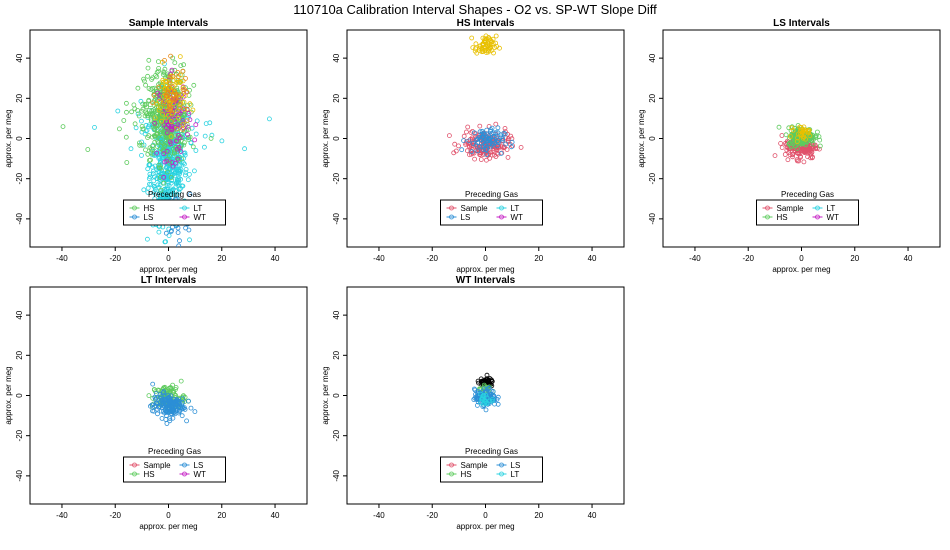  What do you see at coordinates (336, 354) in the screenshot?
I see `y-tick-label: 20` at bounding box center [336, 354].